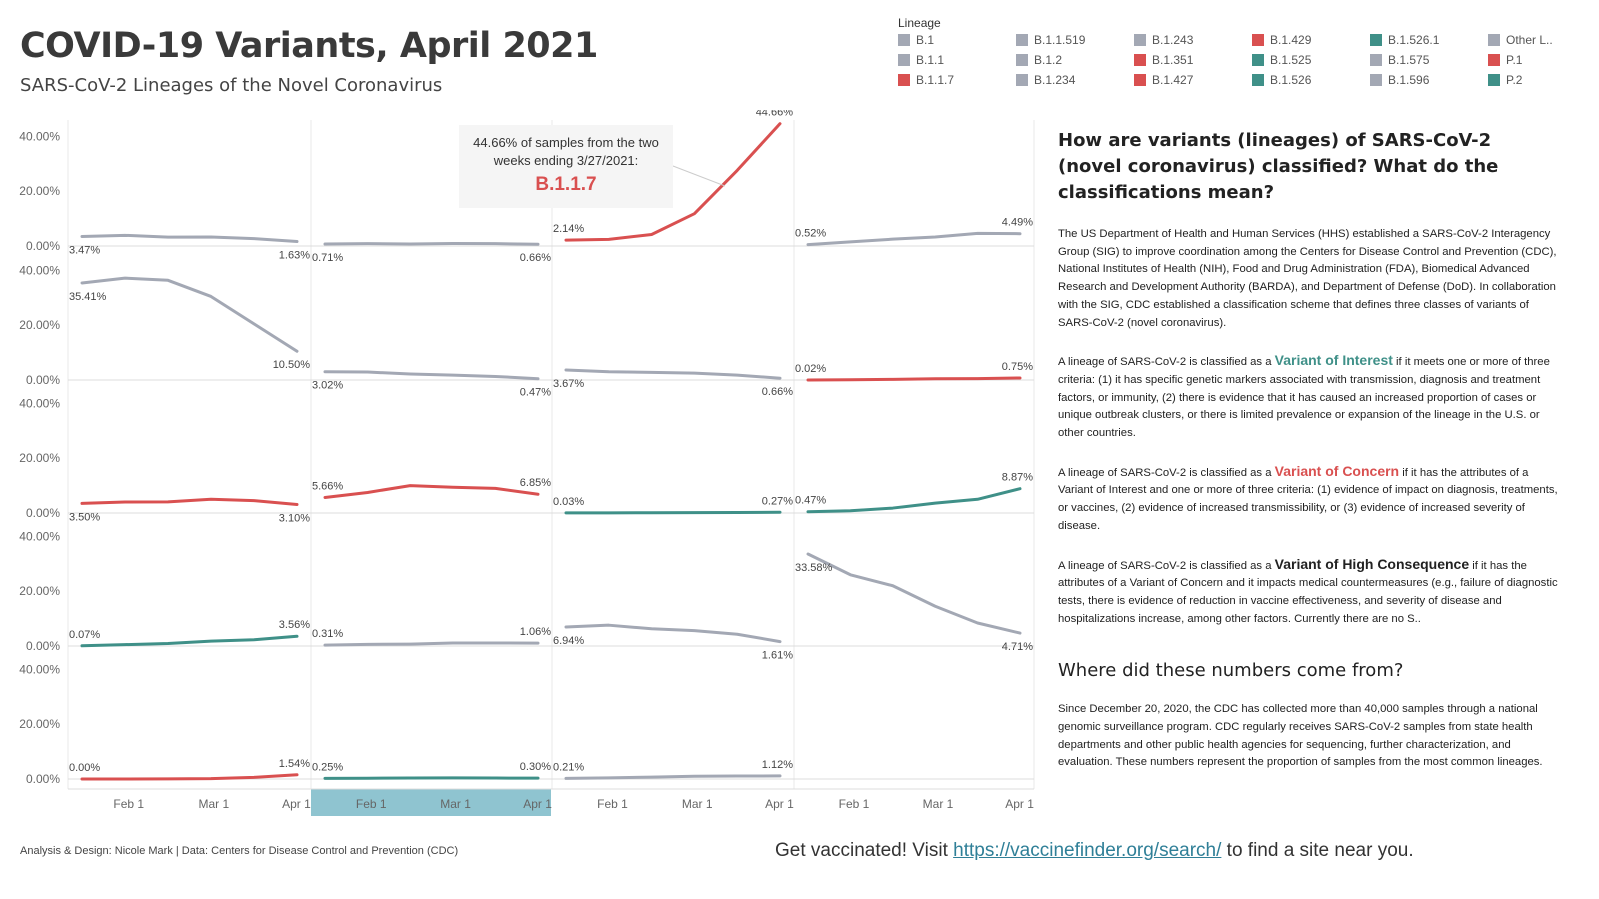 Image resolution: width=1599 pixels, height=899 pixels. I want to click on x-tick-label: Apr 1, so click(779, 804).